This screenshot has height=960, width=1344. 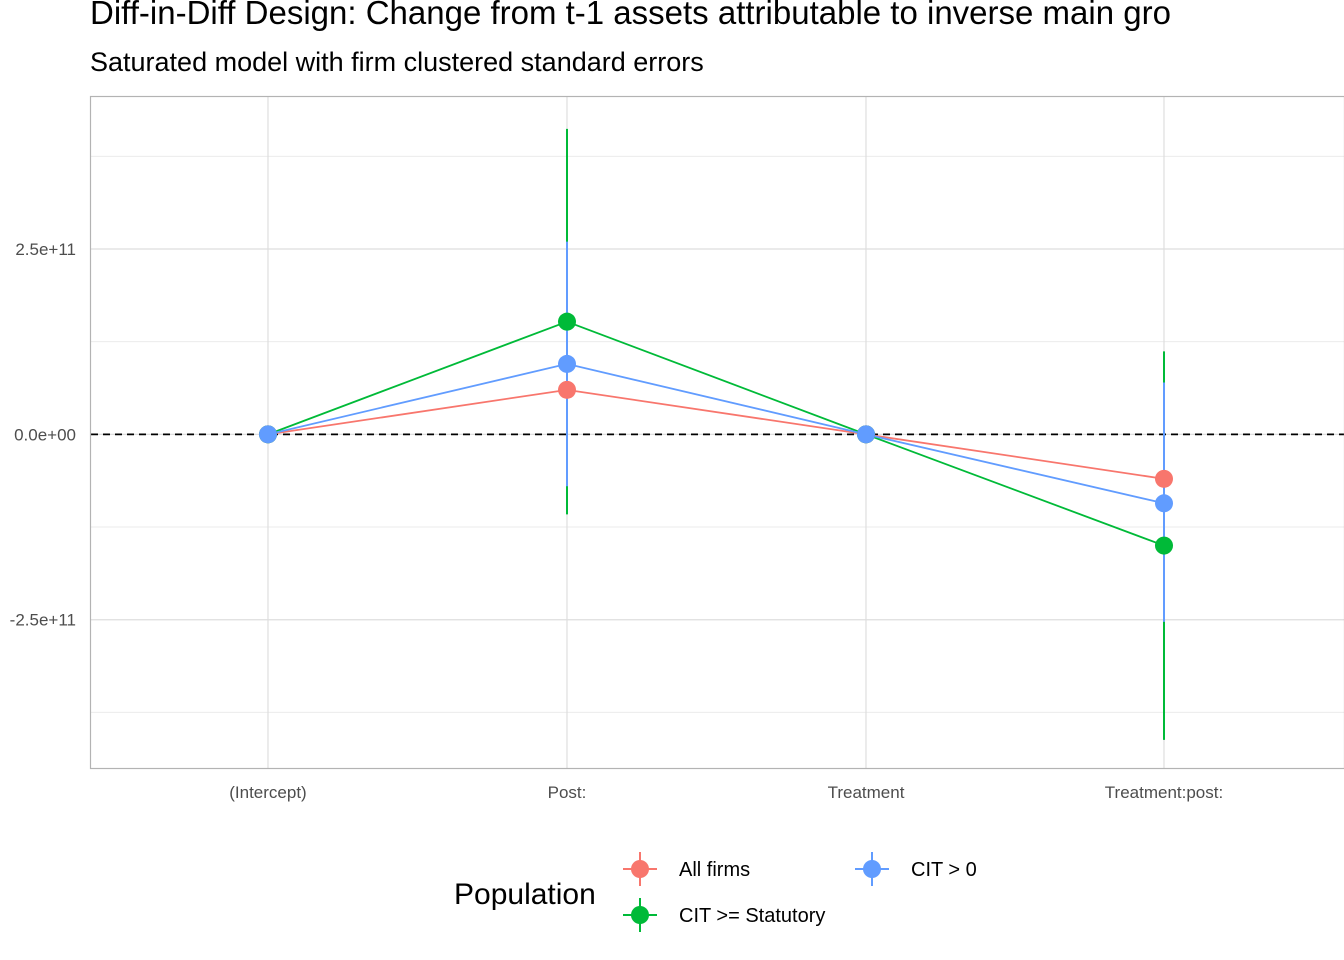 I want to click on legend-label-2: CIT >= Statutory, so click(x=752, y=916).